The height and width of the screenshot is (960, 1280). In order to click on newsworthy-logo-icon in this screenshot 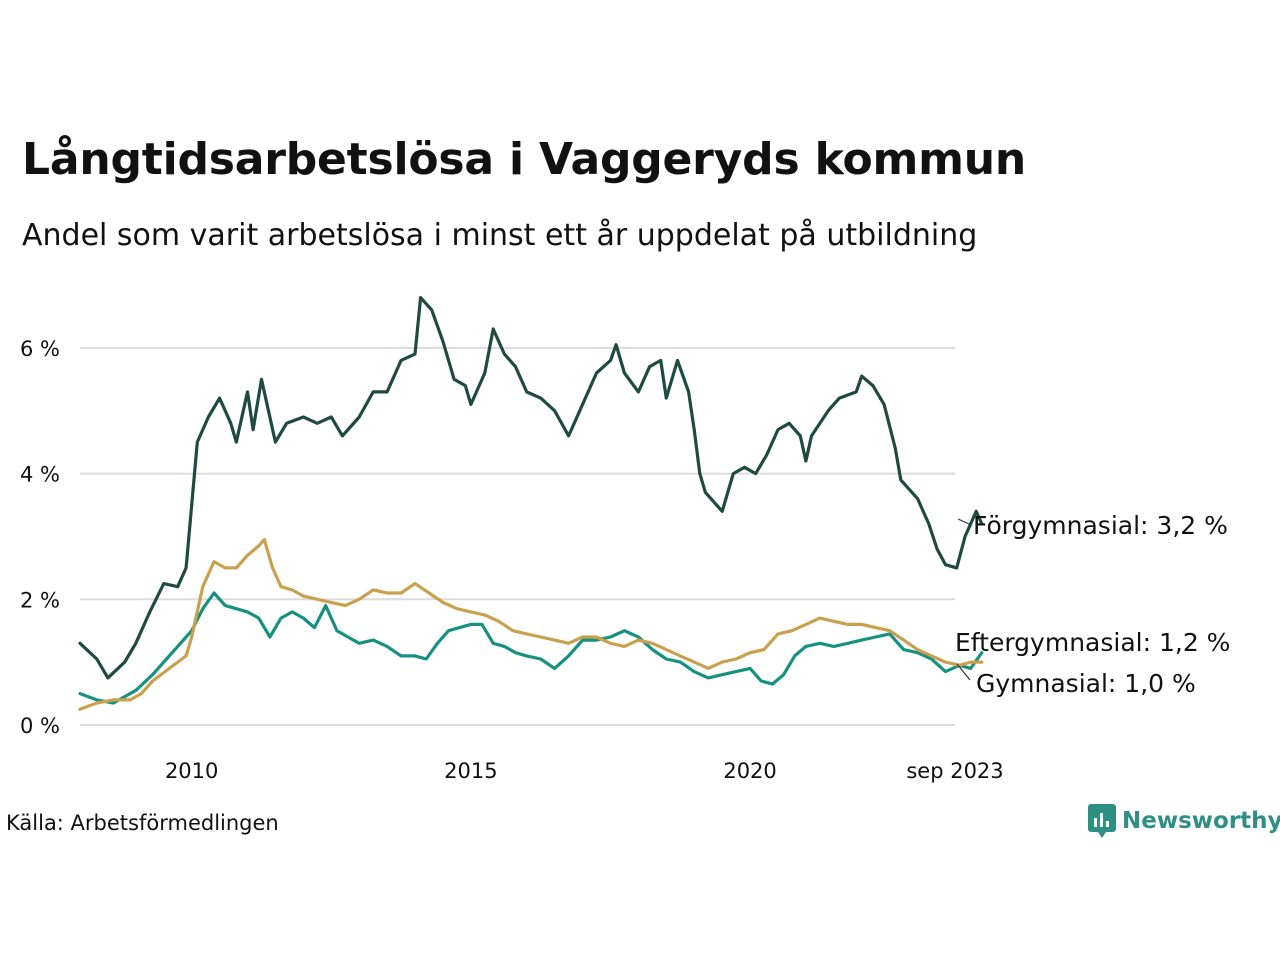, I will do `click(1102, 821)`.